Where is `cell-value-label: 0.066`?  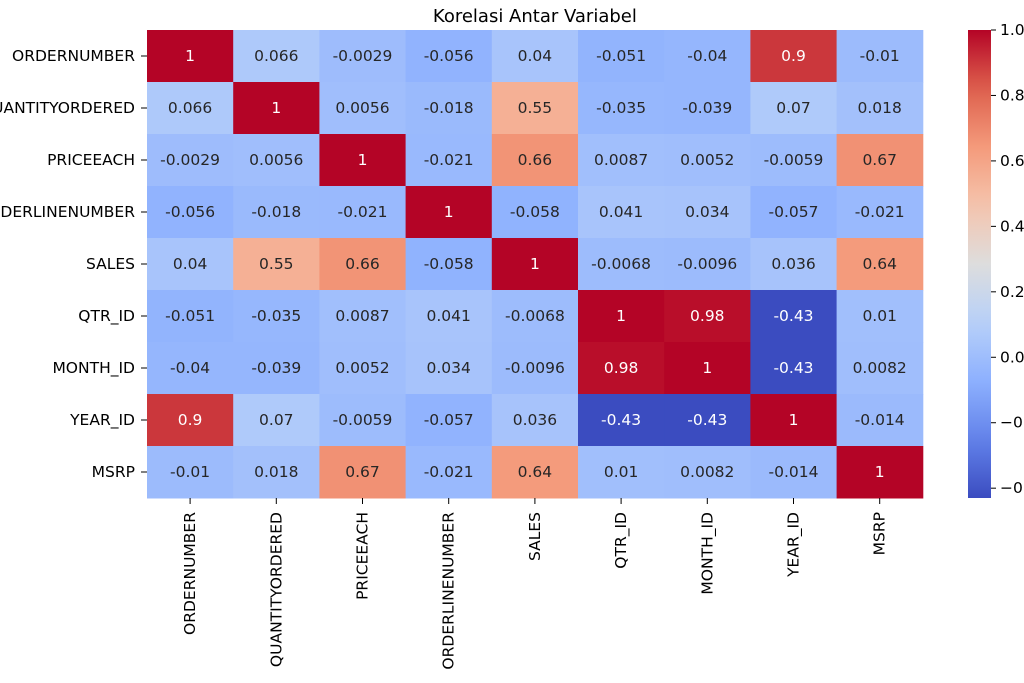
cell-value-label: 0.066 is located at coordinates (276, 56).